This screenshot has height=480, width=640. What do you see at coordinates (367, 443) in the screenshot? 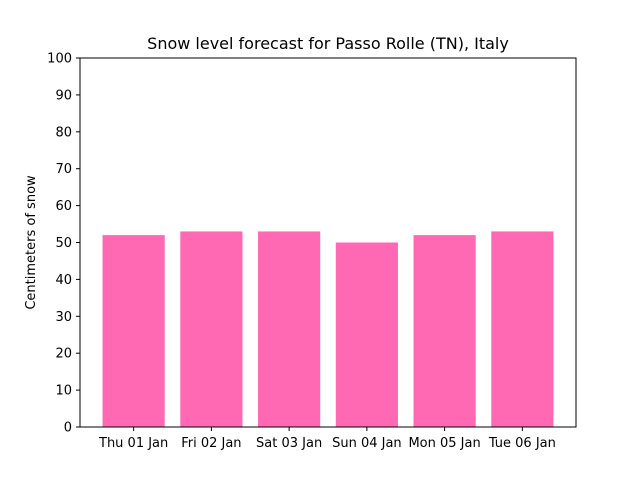
I see `x-tick-label: Sun 04 Jan` at bounding box center [367, 443].